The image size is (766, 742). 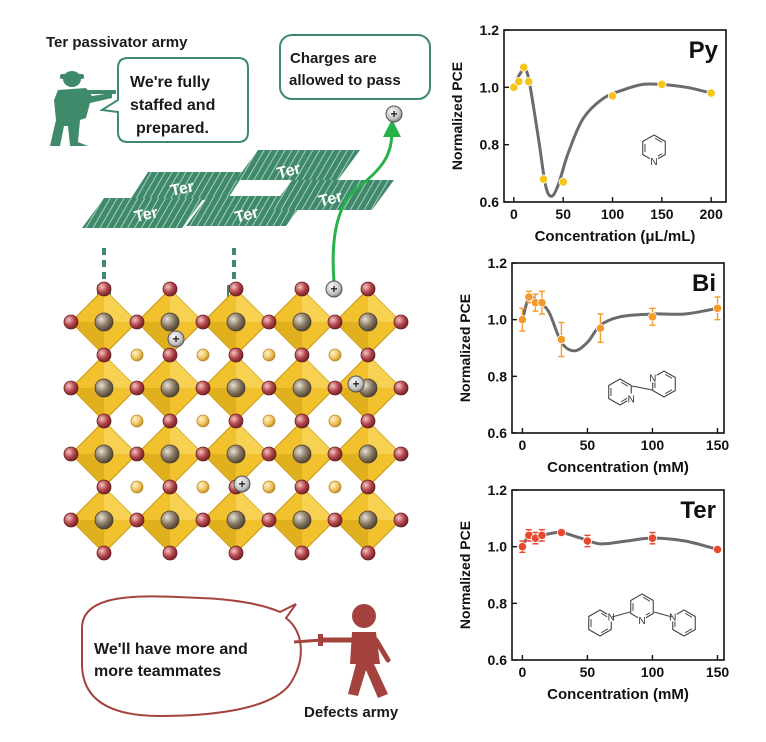 I want to click on y-tick-label: 0.6, so click(x=498, y=433).